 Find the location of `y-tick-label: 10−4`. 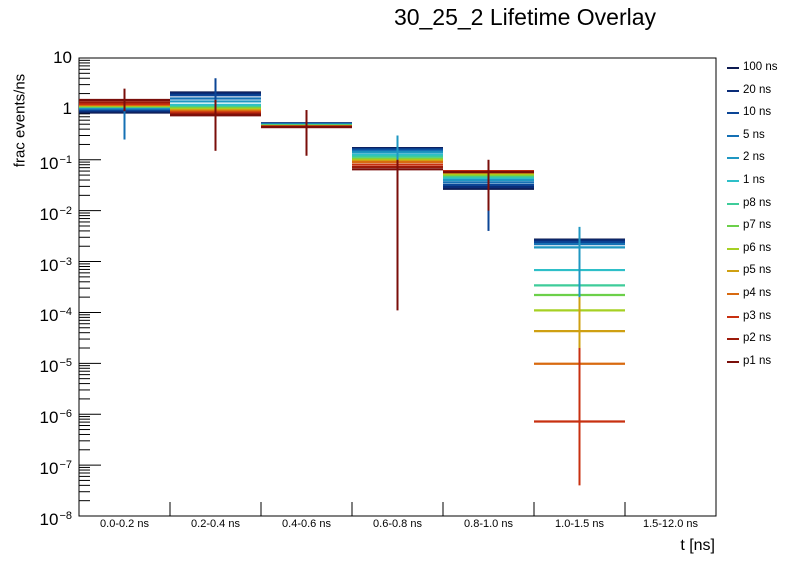

y-tick-label: 10−4 is located at coordinates (46, 314).